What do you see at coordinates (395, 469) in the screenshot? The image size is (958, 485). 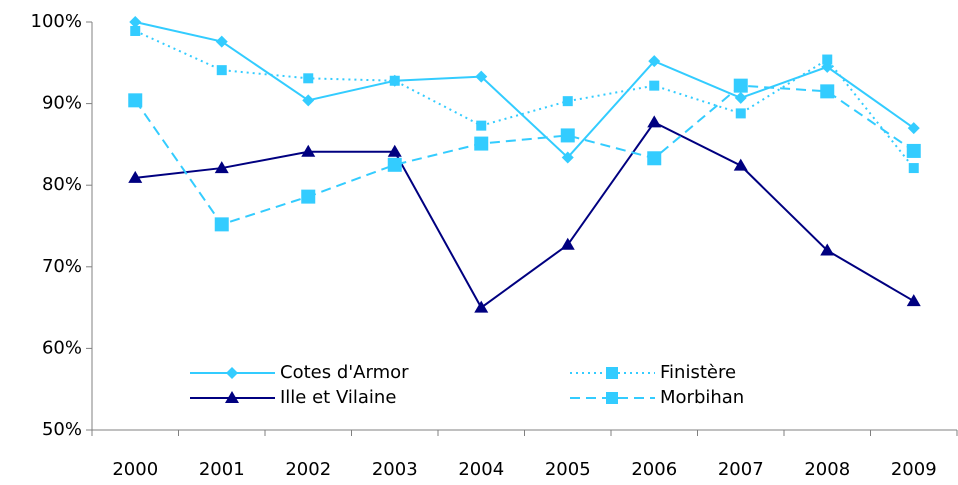 I see `x-tick-label: 2003` at bounding box center [395, 469].